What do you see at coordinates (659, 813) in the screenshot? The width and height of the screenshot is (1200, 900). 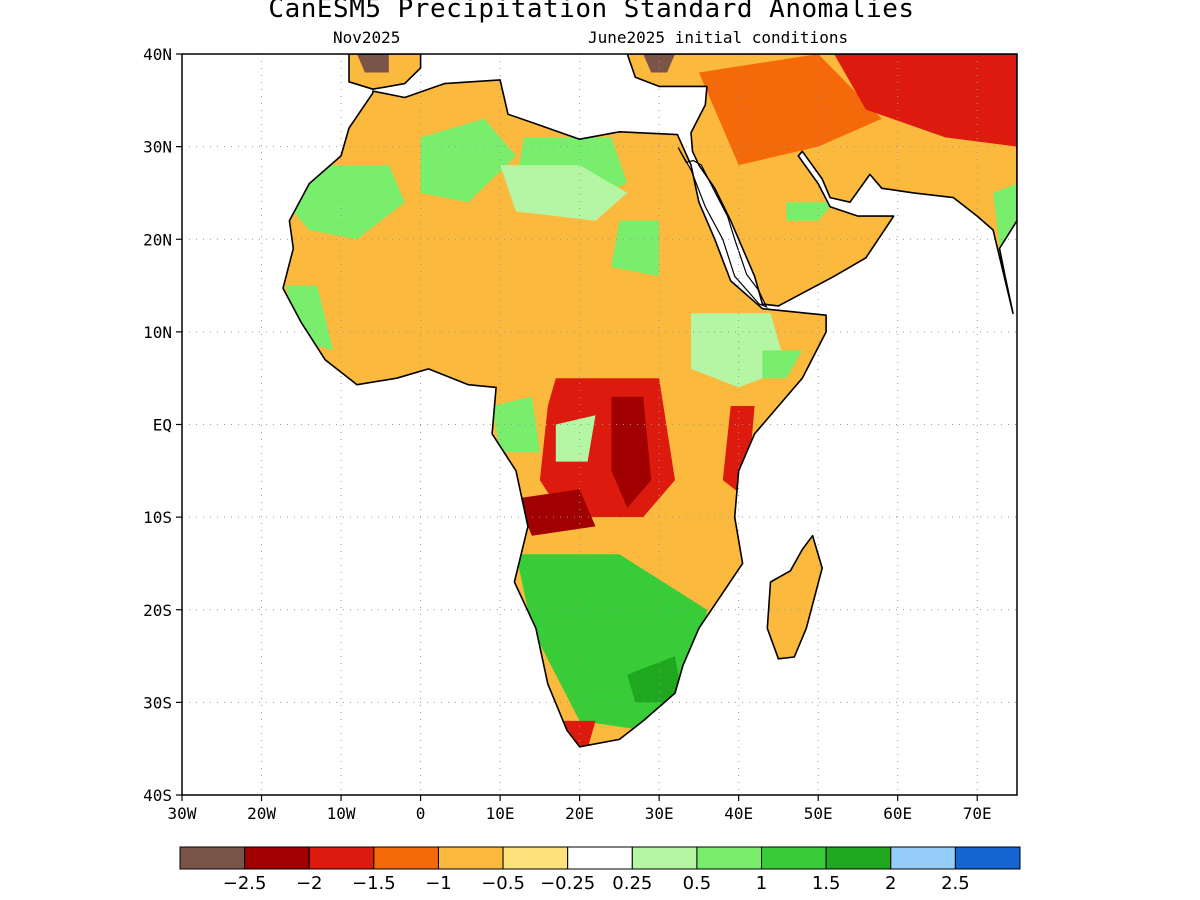 I see `x-tick-label: 30E` at bounding box center [659, 813].